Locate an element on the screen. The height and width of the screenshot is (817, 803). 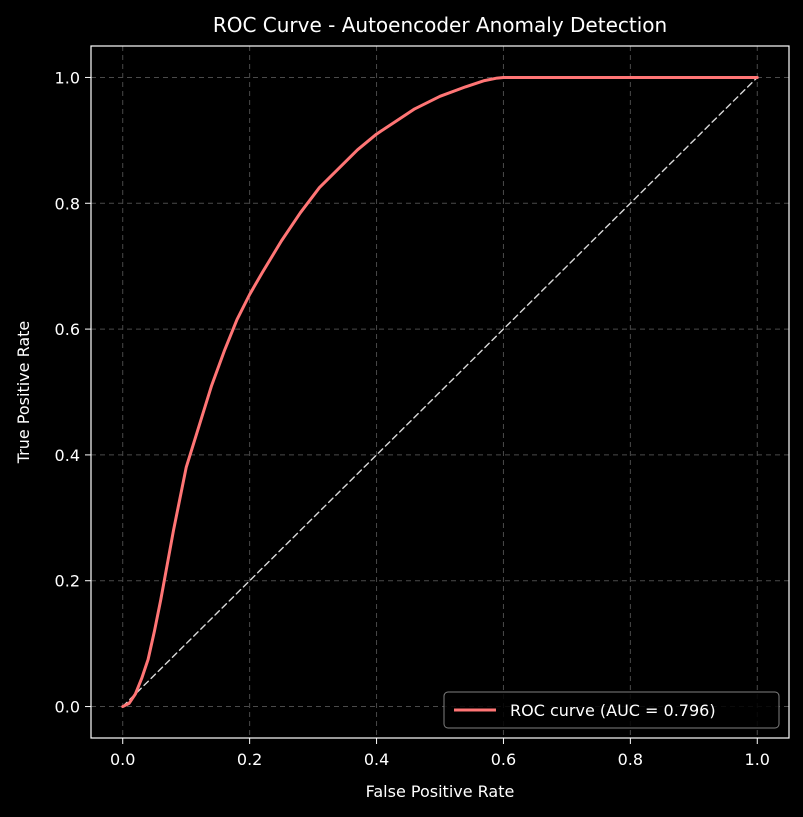
y-tick-label: 0.8 is located at coordinates (67, 203).